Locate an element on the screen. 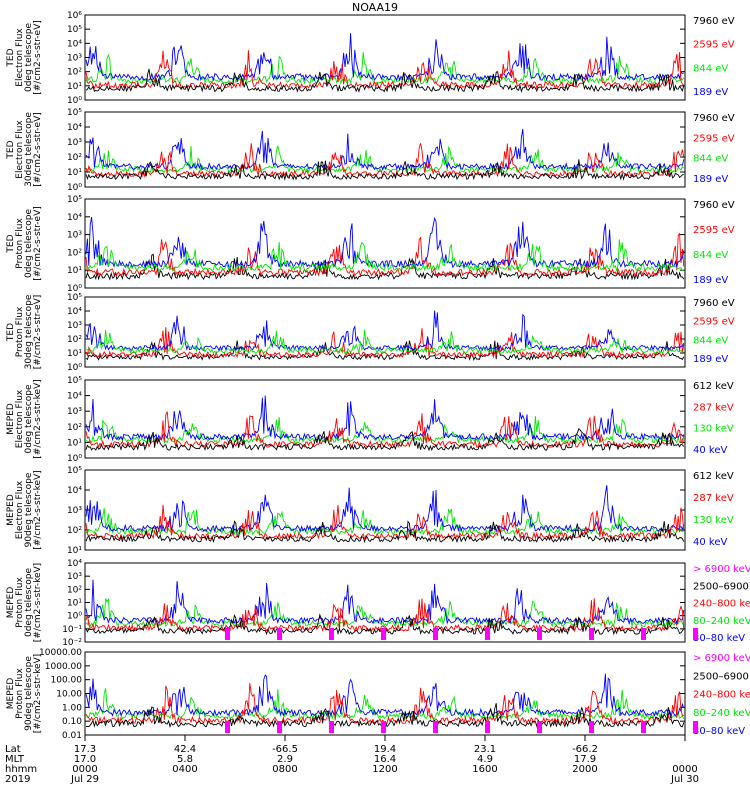 Image resolution: width=750 pixels, height=800 pixels. y-tick-label: 1000.00 is located at coordinates (63, 667).